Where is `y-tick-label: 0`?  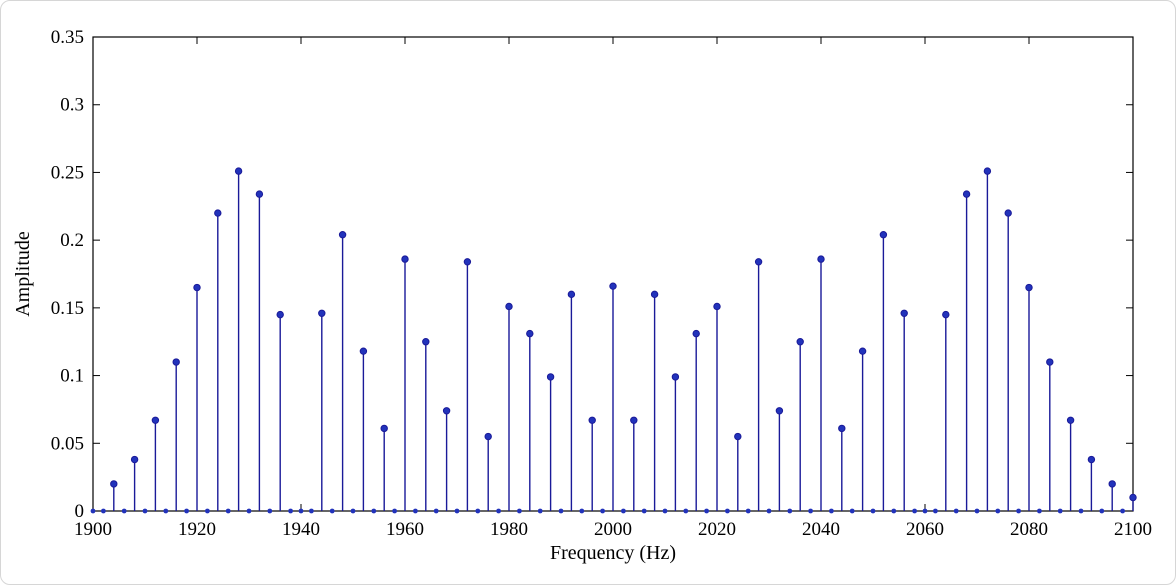 y-tick-label: 0 is located at coordinates (80, 511).